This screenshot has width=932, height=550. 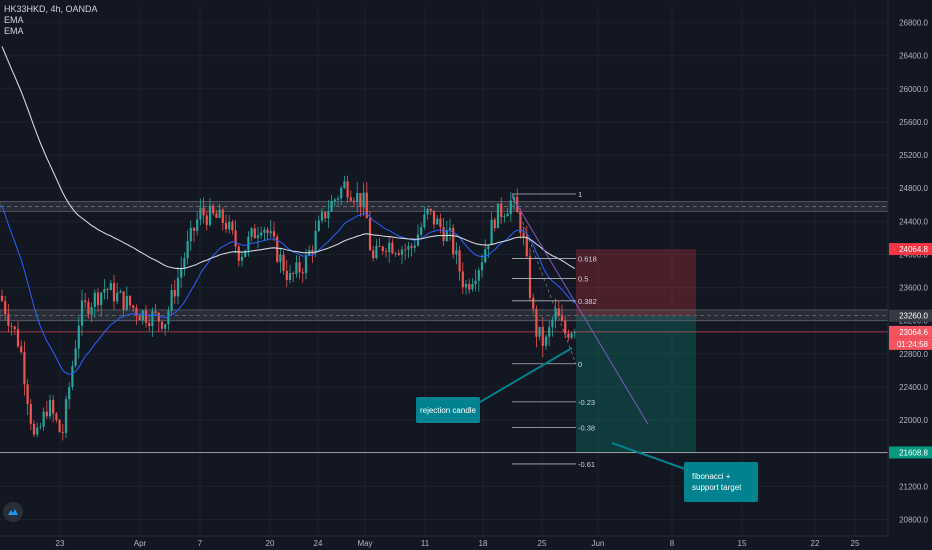 What do you see at coordinates (855, 543) in the screenshot?
I see `time-tick-label: 25` at bounding box center [855, 543].